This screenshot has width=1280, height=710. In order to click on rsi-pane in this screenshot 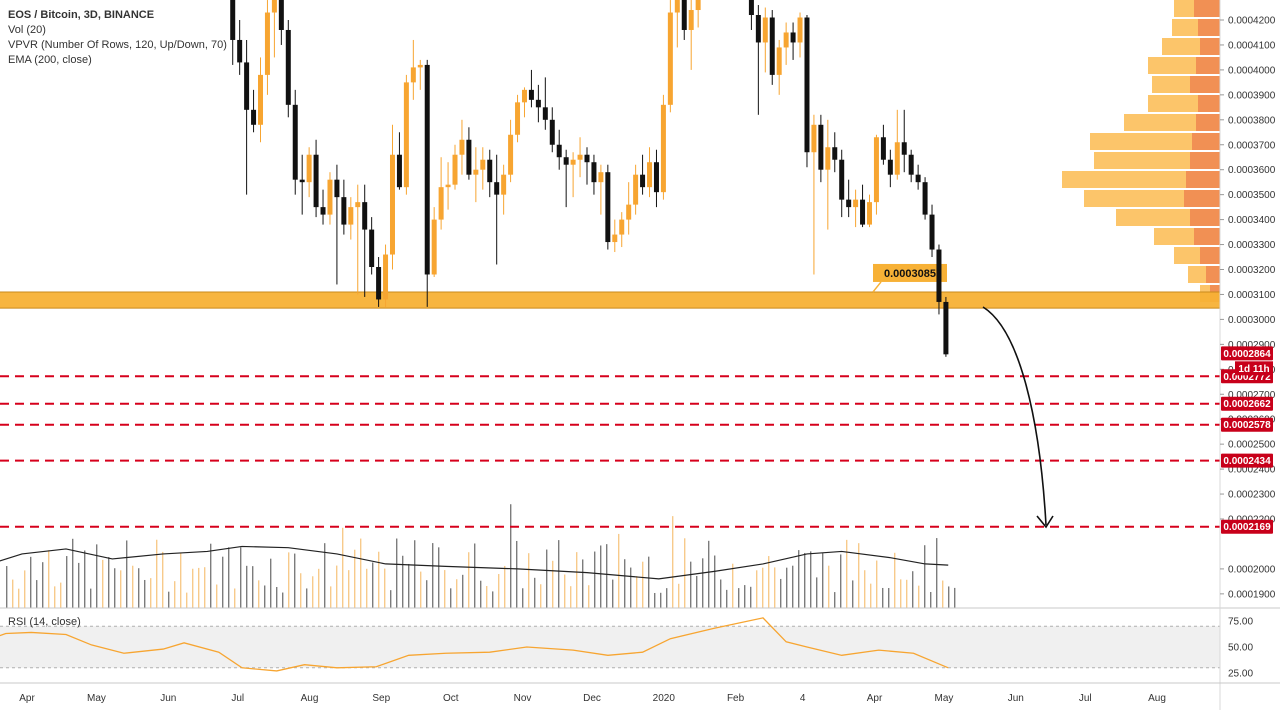, I will do `click(640, 639)`.